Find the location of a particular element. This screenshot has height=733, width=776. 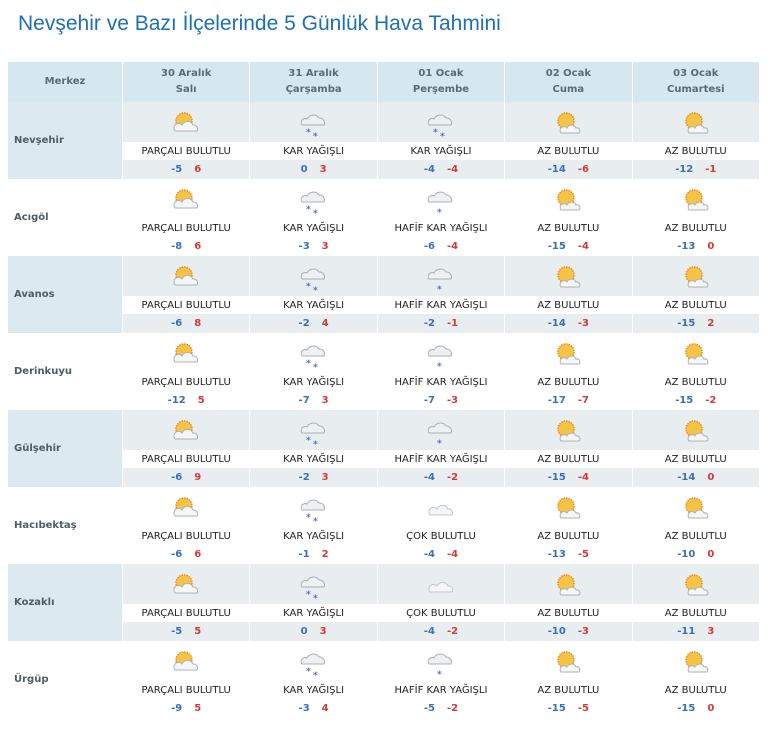

low-temp: -4 is located at coordinates (429, 554).